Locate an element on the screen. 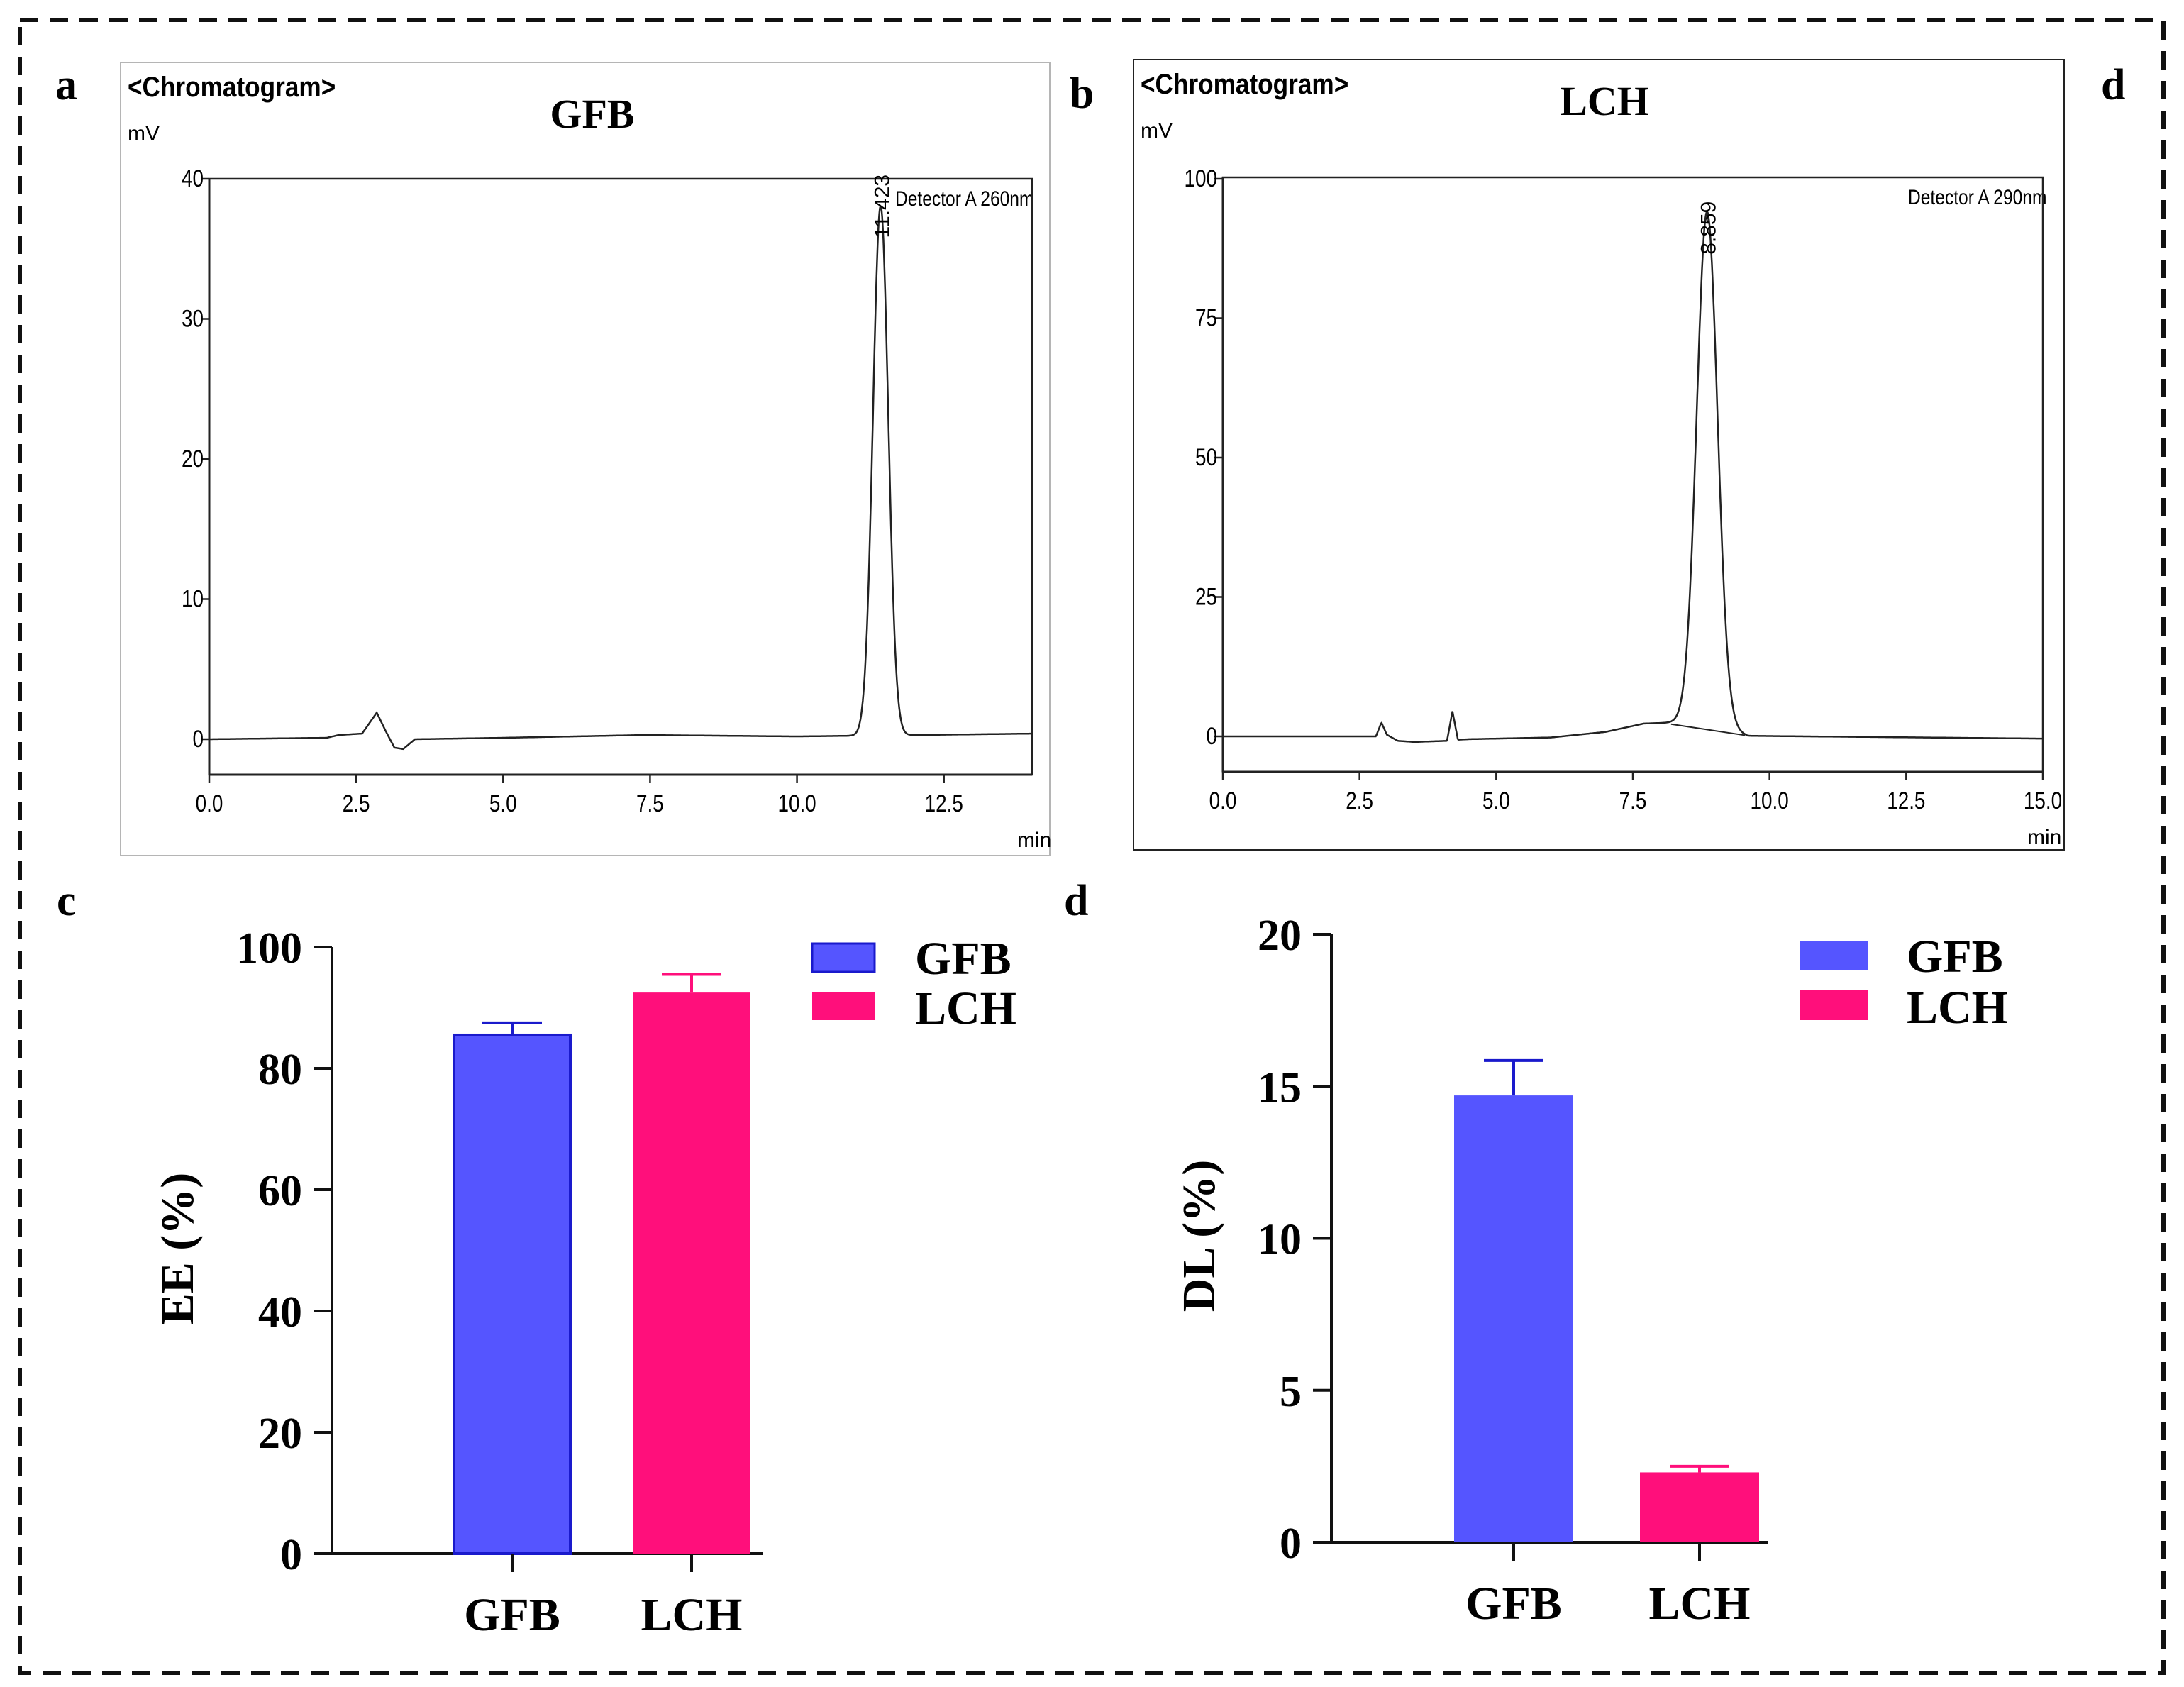 The height and width of the screenshot is (1687, 2184). chromatogram-b-y-unit: mV is located at coordinates (1157, 131).